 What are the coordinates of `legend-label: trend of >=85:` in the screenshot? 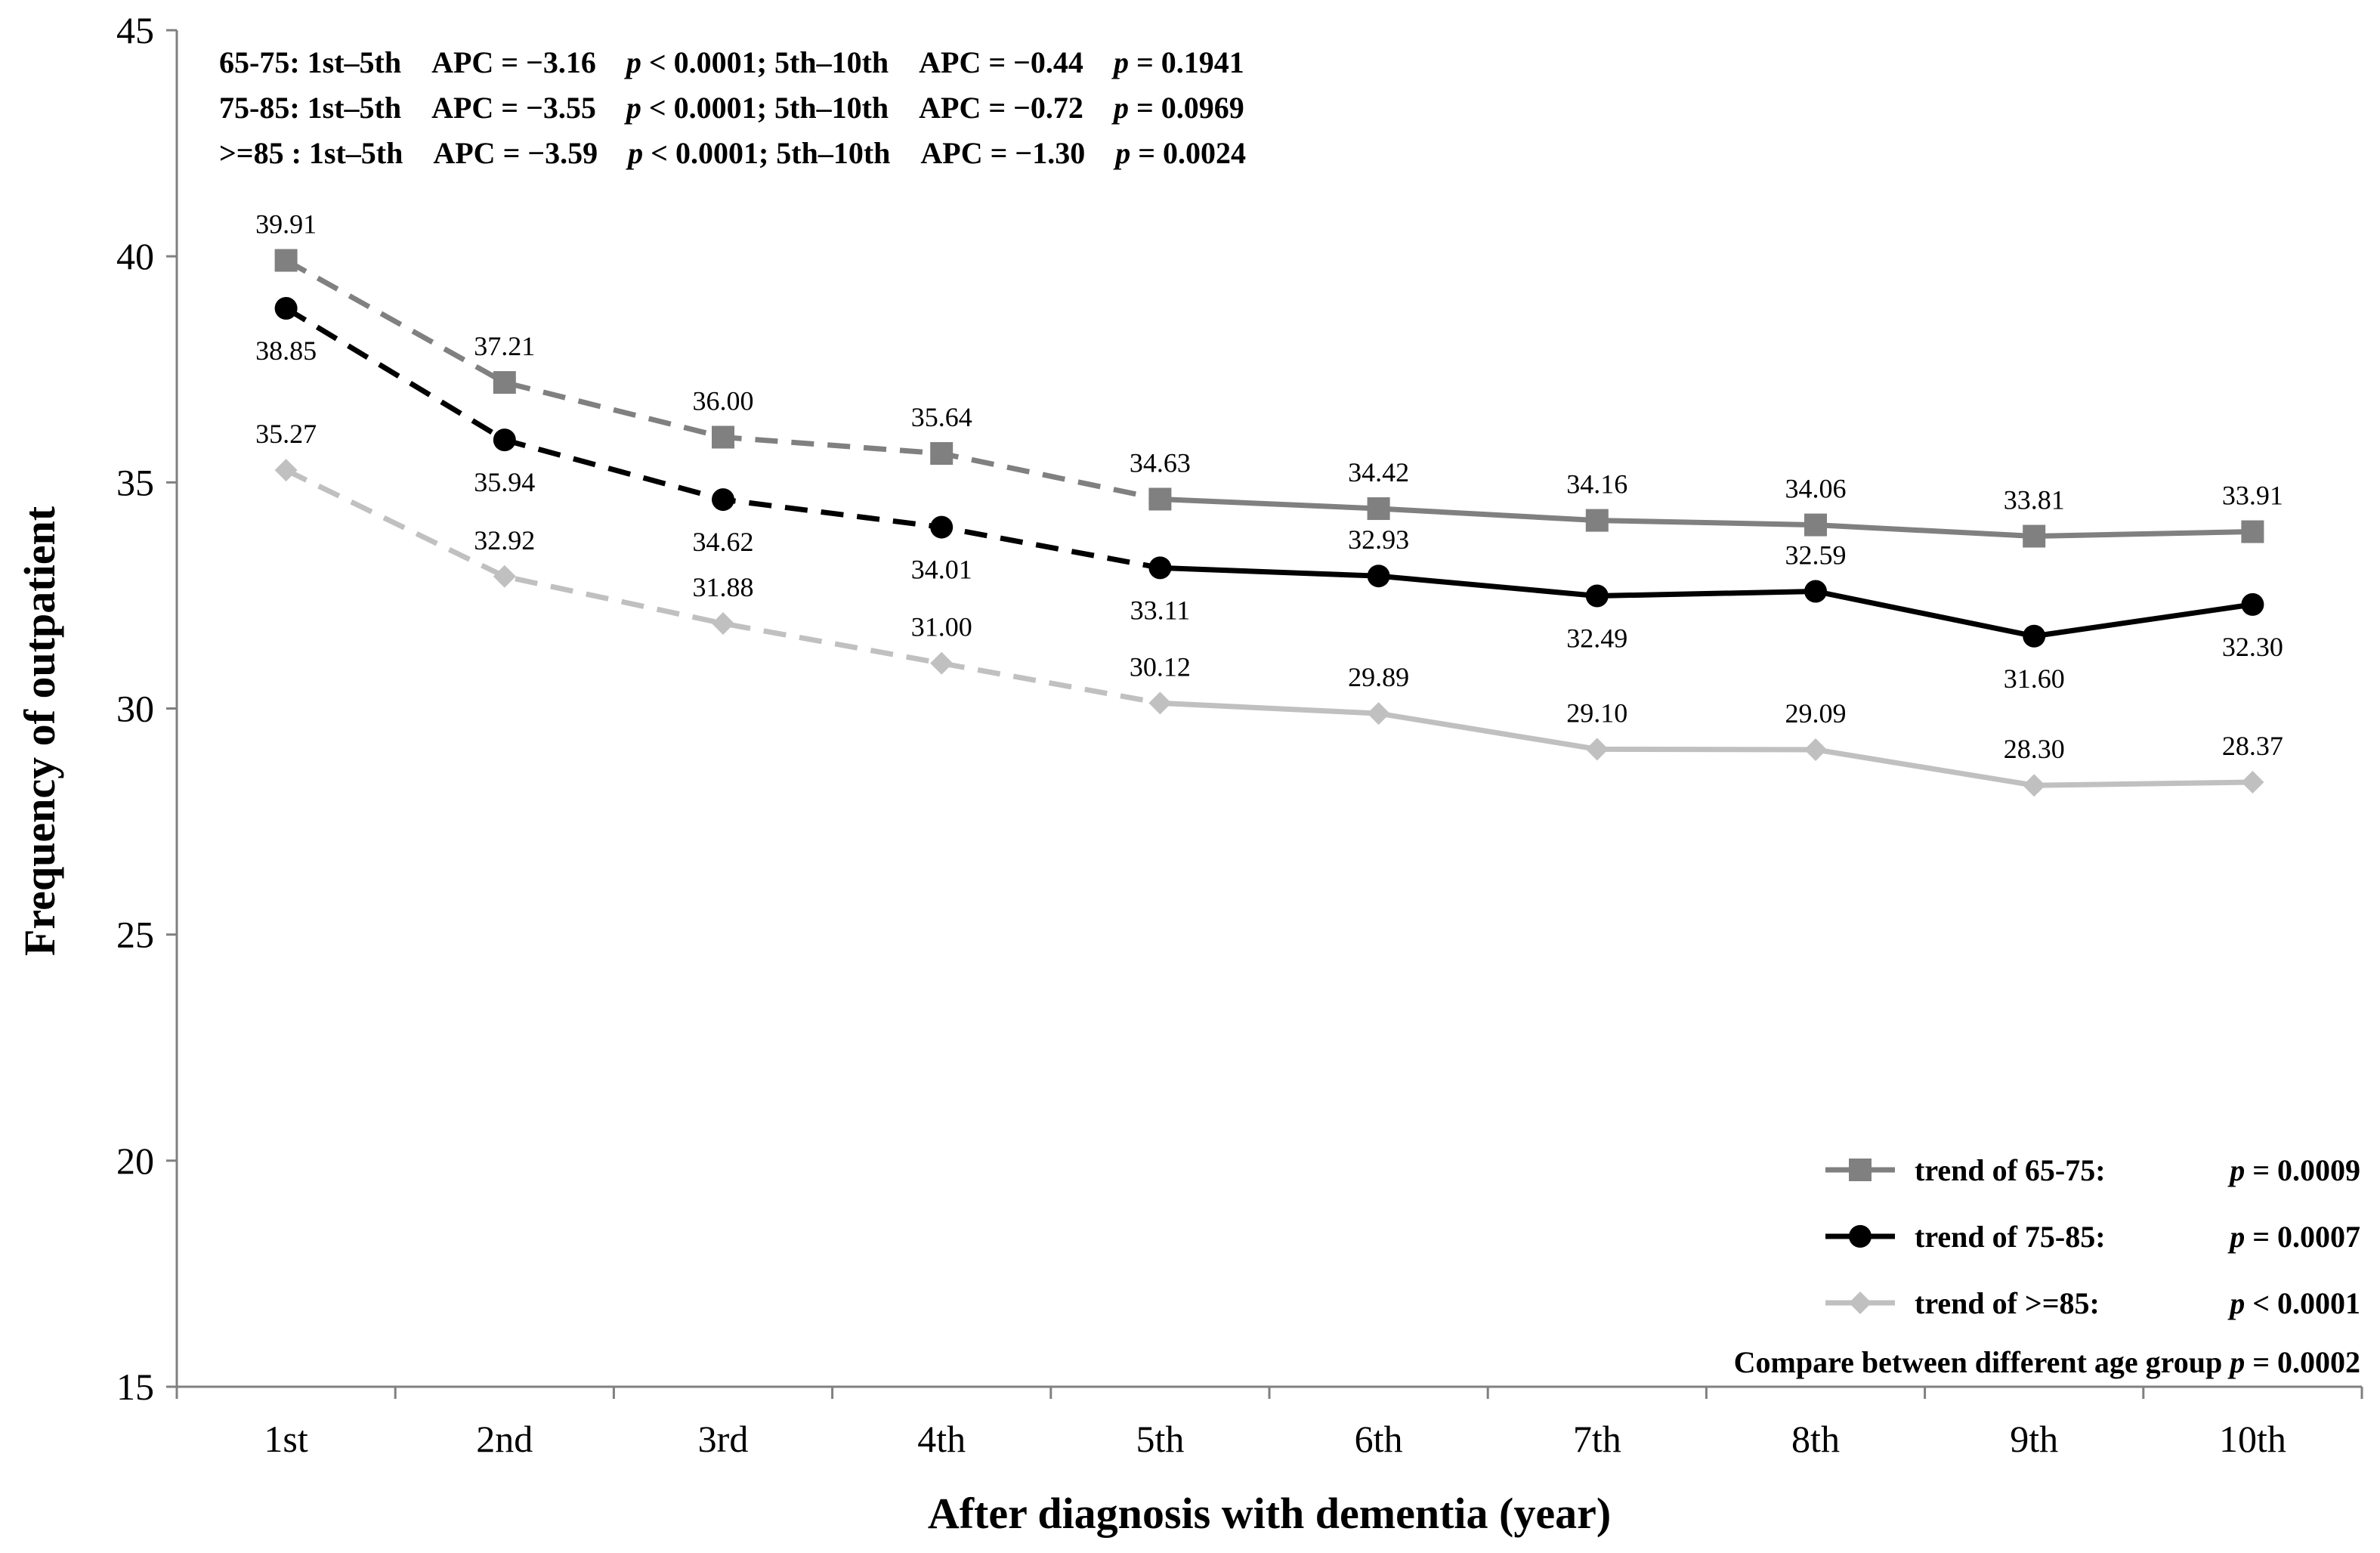 It's located at (2007, 1303).